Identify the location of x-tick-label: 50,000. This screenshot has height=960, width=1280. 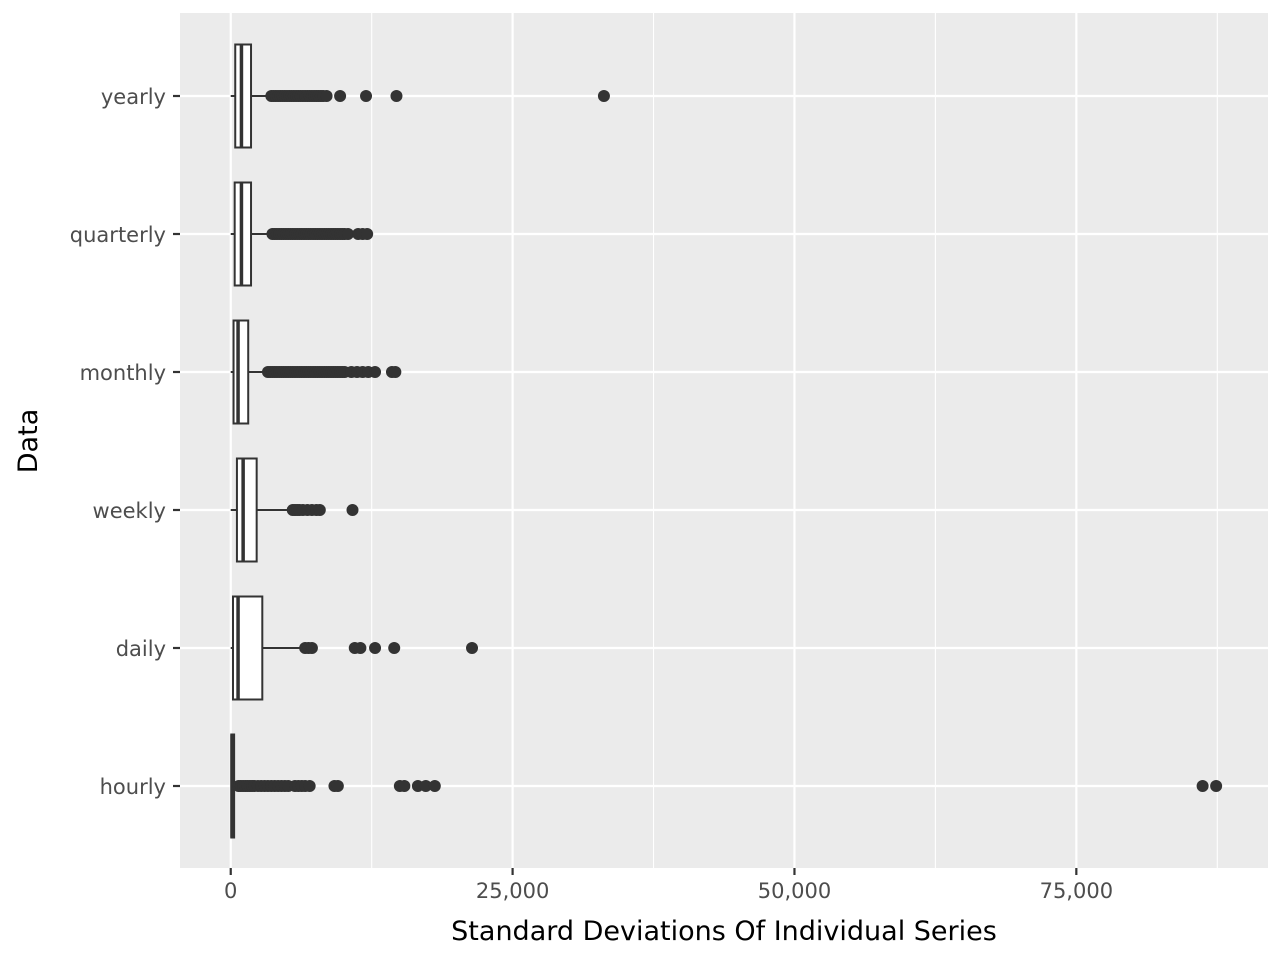
(794, 891).